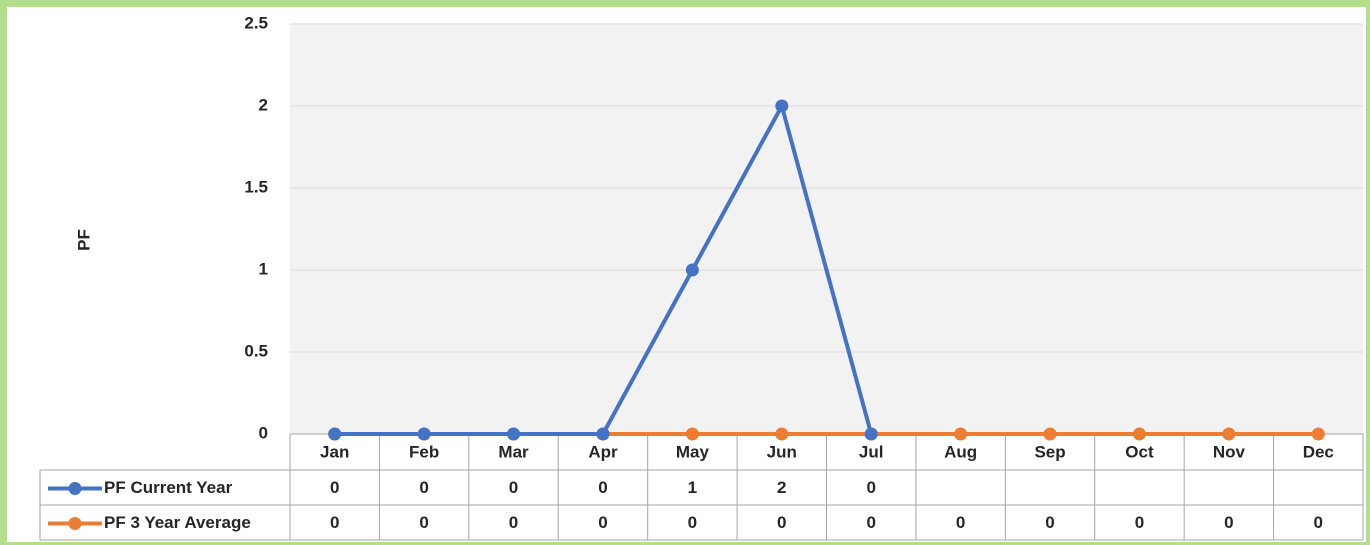  Describe the element at coordinates (256, 350) in the screenshot. I see `y-tick-label: 0.5` at that location.